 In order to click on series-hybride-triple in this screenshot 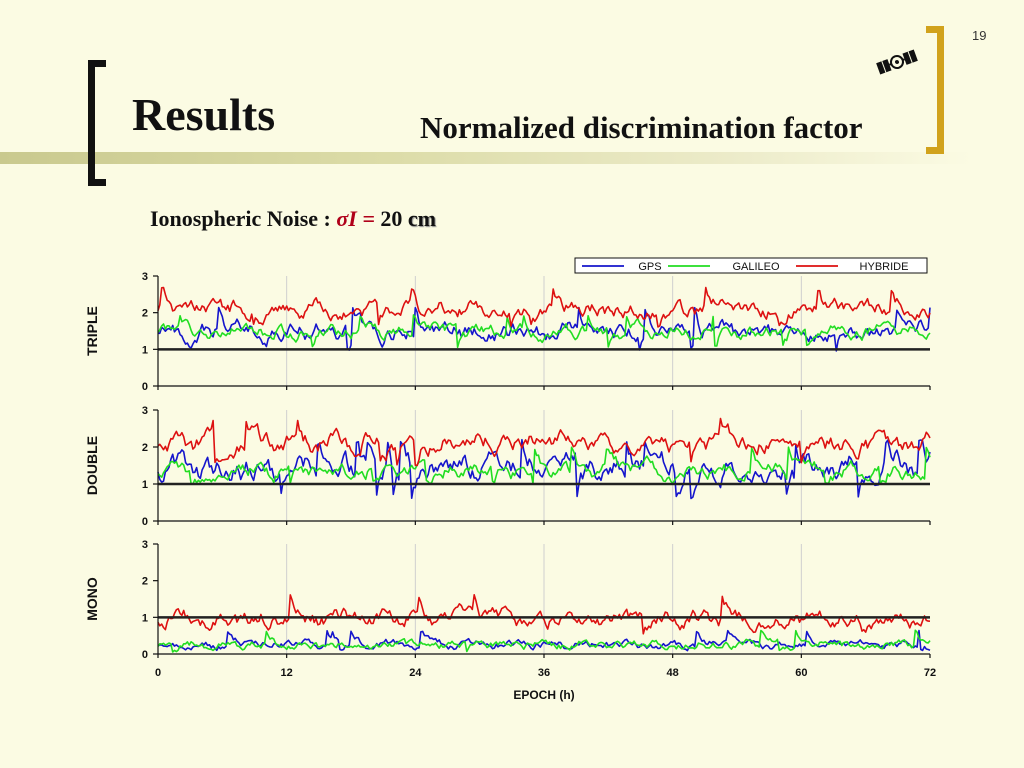, I will do `click(544, 307)`.